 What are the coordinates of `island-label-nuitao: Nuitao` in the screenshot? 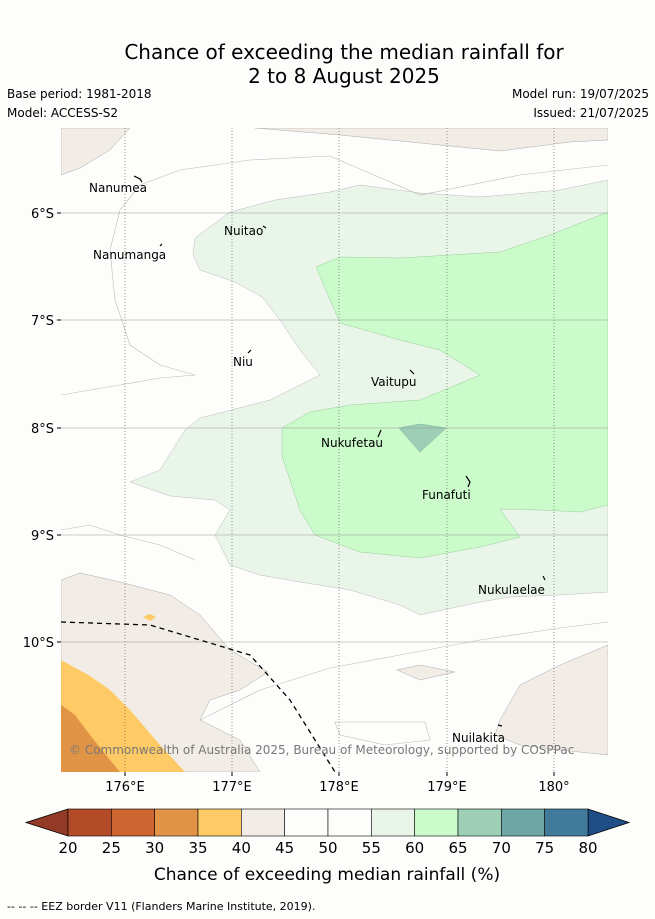 It's located at (243, 231).